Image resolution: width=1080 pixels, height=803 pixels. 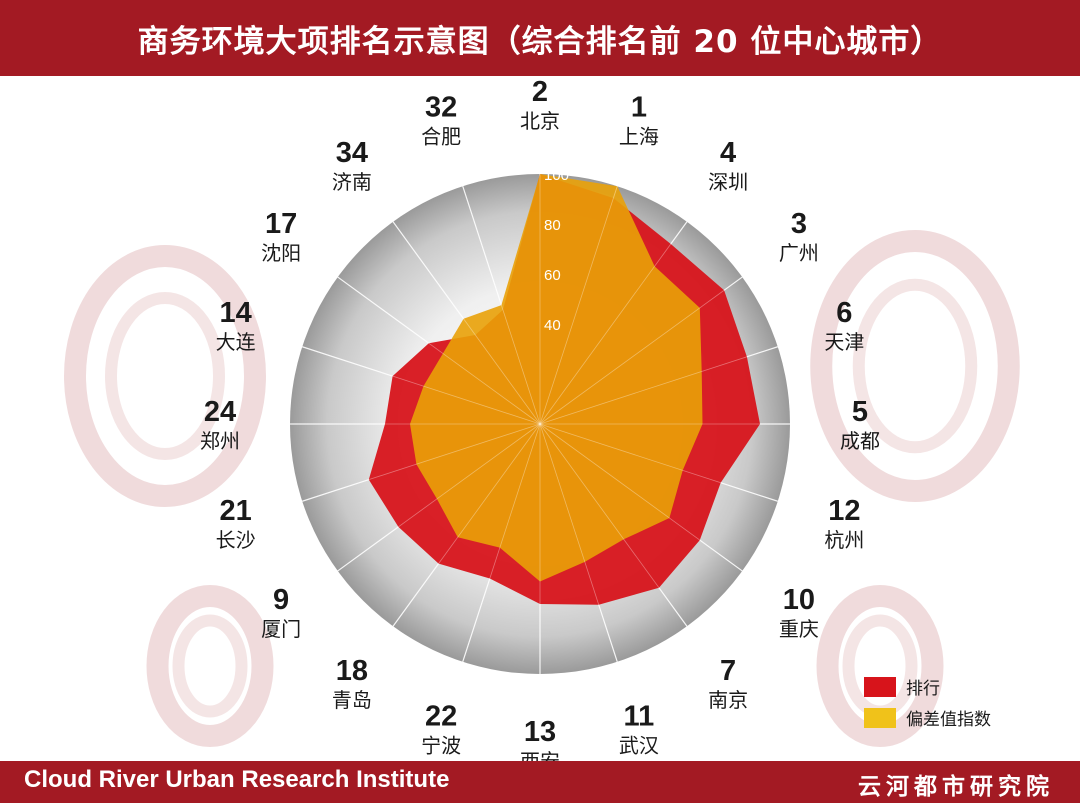 What do you see at coordinates (281, 629) in the screenshot?
I see `city-label: 厦门` at bounding box center [281, 629].